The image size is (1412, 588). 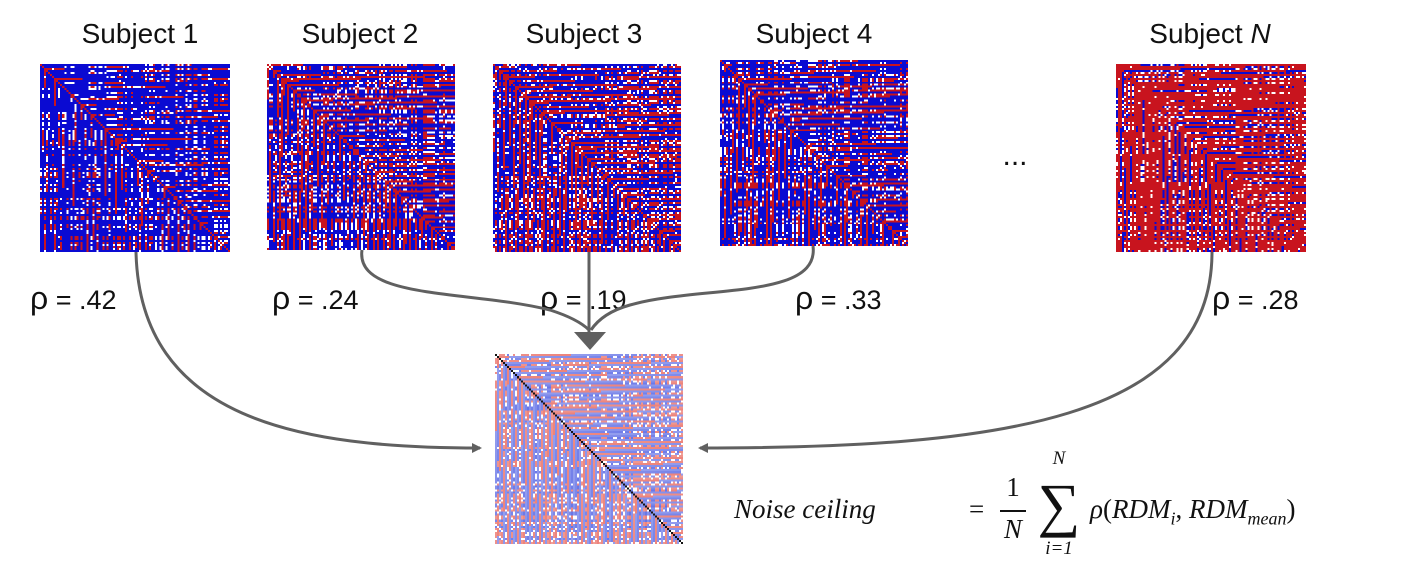 What do you see at coordinates (140, 33) in the screenshot?
I see `subject-1-label: Subject 1` at bounding box center [140, 33].